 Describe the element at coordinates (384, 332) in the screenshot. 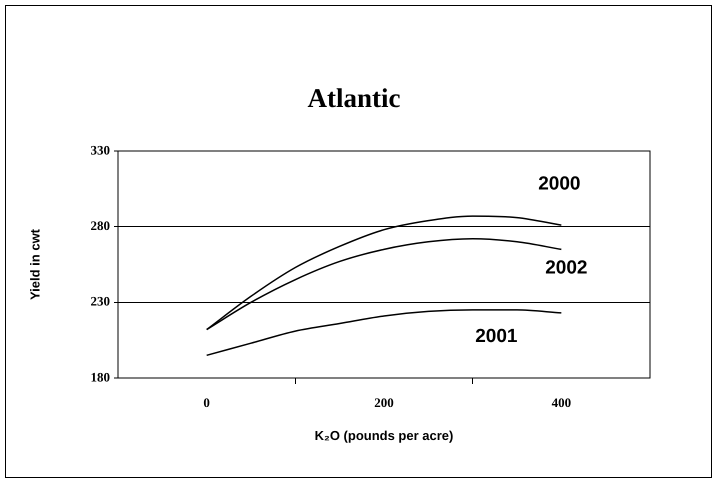

I see `line-series` at that location.